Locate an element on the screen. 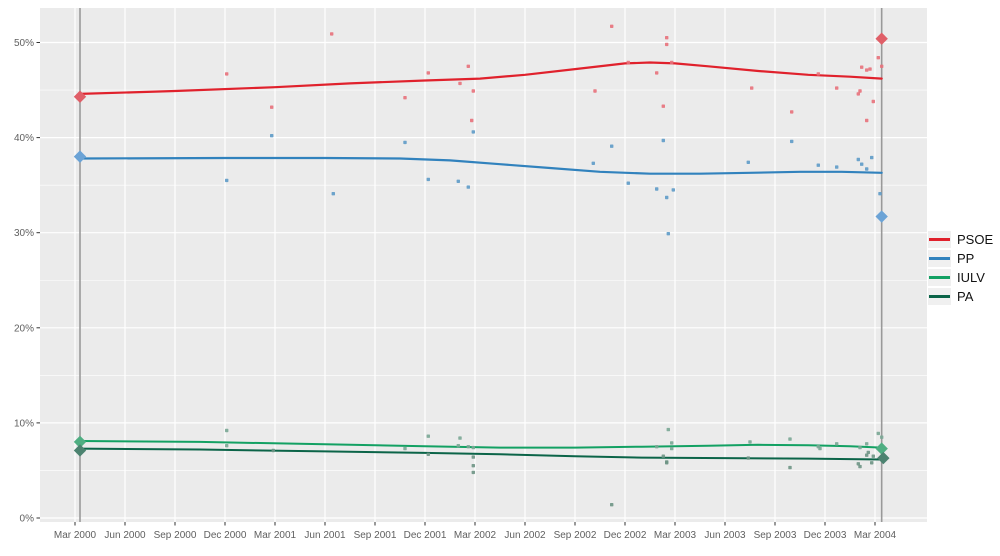  legend-key-iulv is located at coordinates (939, 277).